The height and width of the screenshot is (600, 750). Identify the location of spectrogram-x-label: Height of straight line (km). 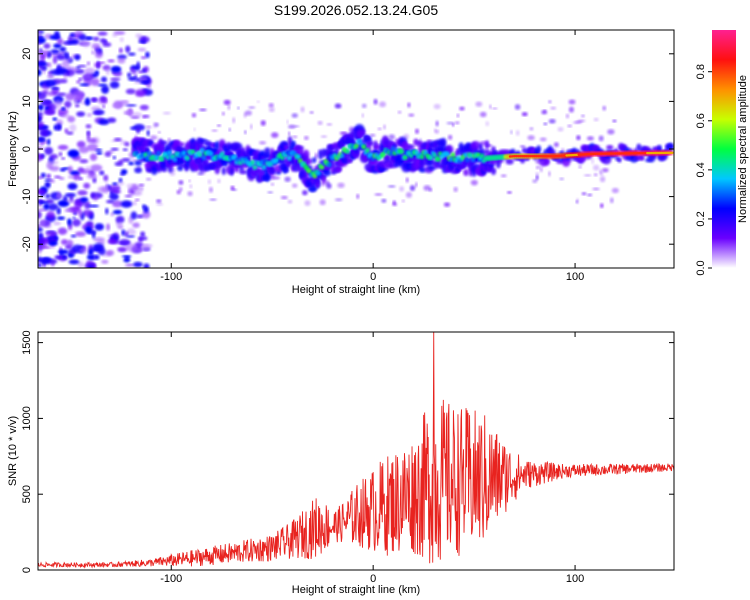
(356, 290).